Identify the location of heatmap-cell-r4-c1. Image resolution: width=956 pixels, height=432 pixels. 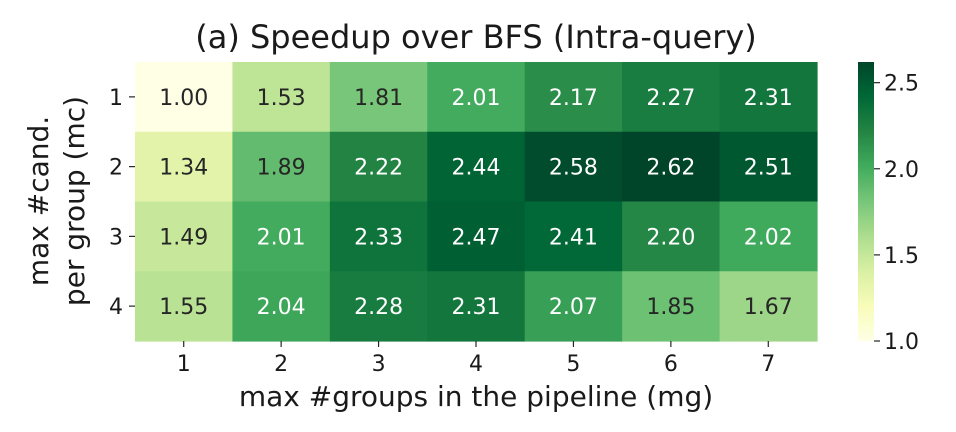
(184, 306).